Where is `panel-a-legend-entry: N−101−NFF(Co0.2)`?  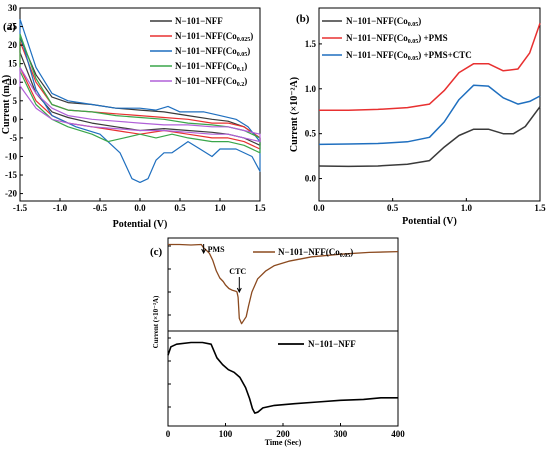
panel-a-legend-entry: N−101−NFF(Co0.2) is located at coordinates (211, 82).